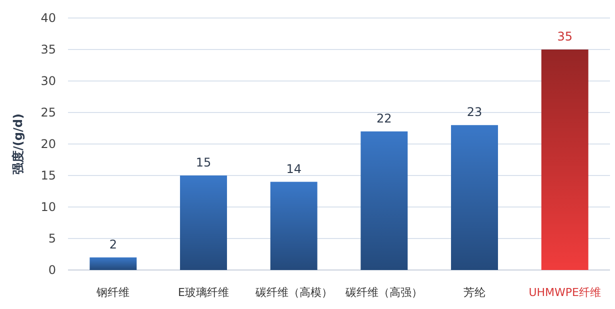 The height and width of the screenshot is (309, 615). Describe the element at coordinates (48, 144) in the screenshot. I see `y-tick-label: 20` at that location.